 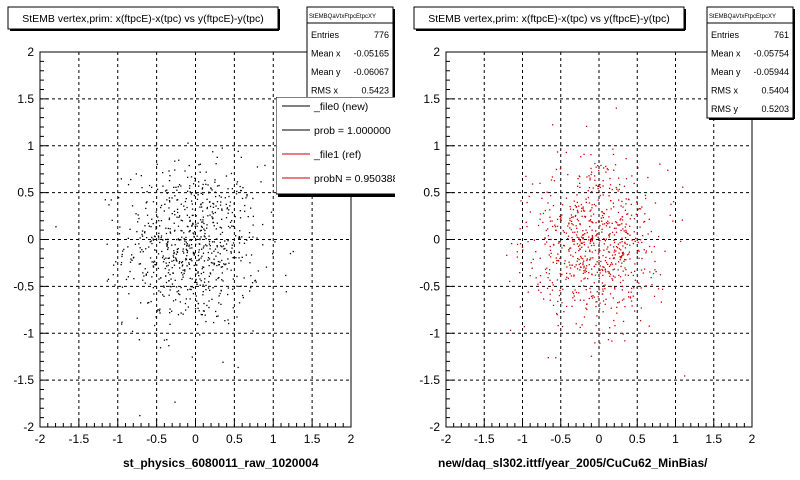 What do you see at coordinates (326, 54) in the screenshot?
I see `stats-label: Mean x` at bounding box center [326, 54].